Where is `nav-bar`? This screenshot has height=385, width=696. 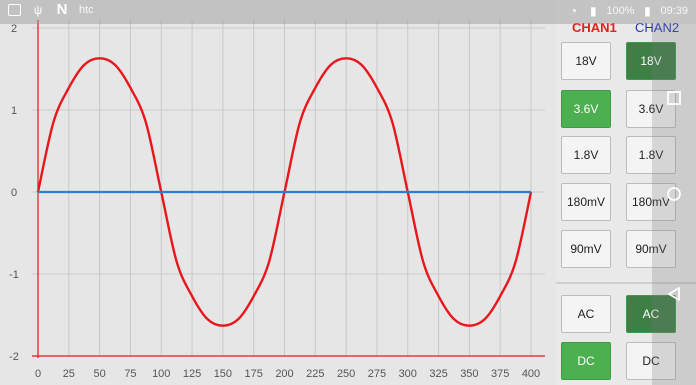
nav-bar is located at coordinates (674, 204).